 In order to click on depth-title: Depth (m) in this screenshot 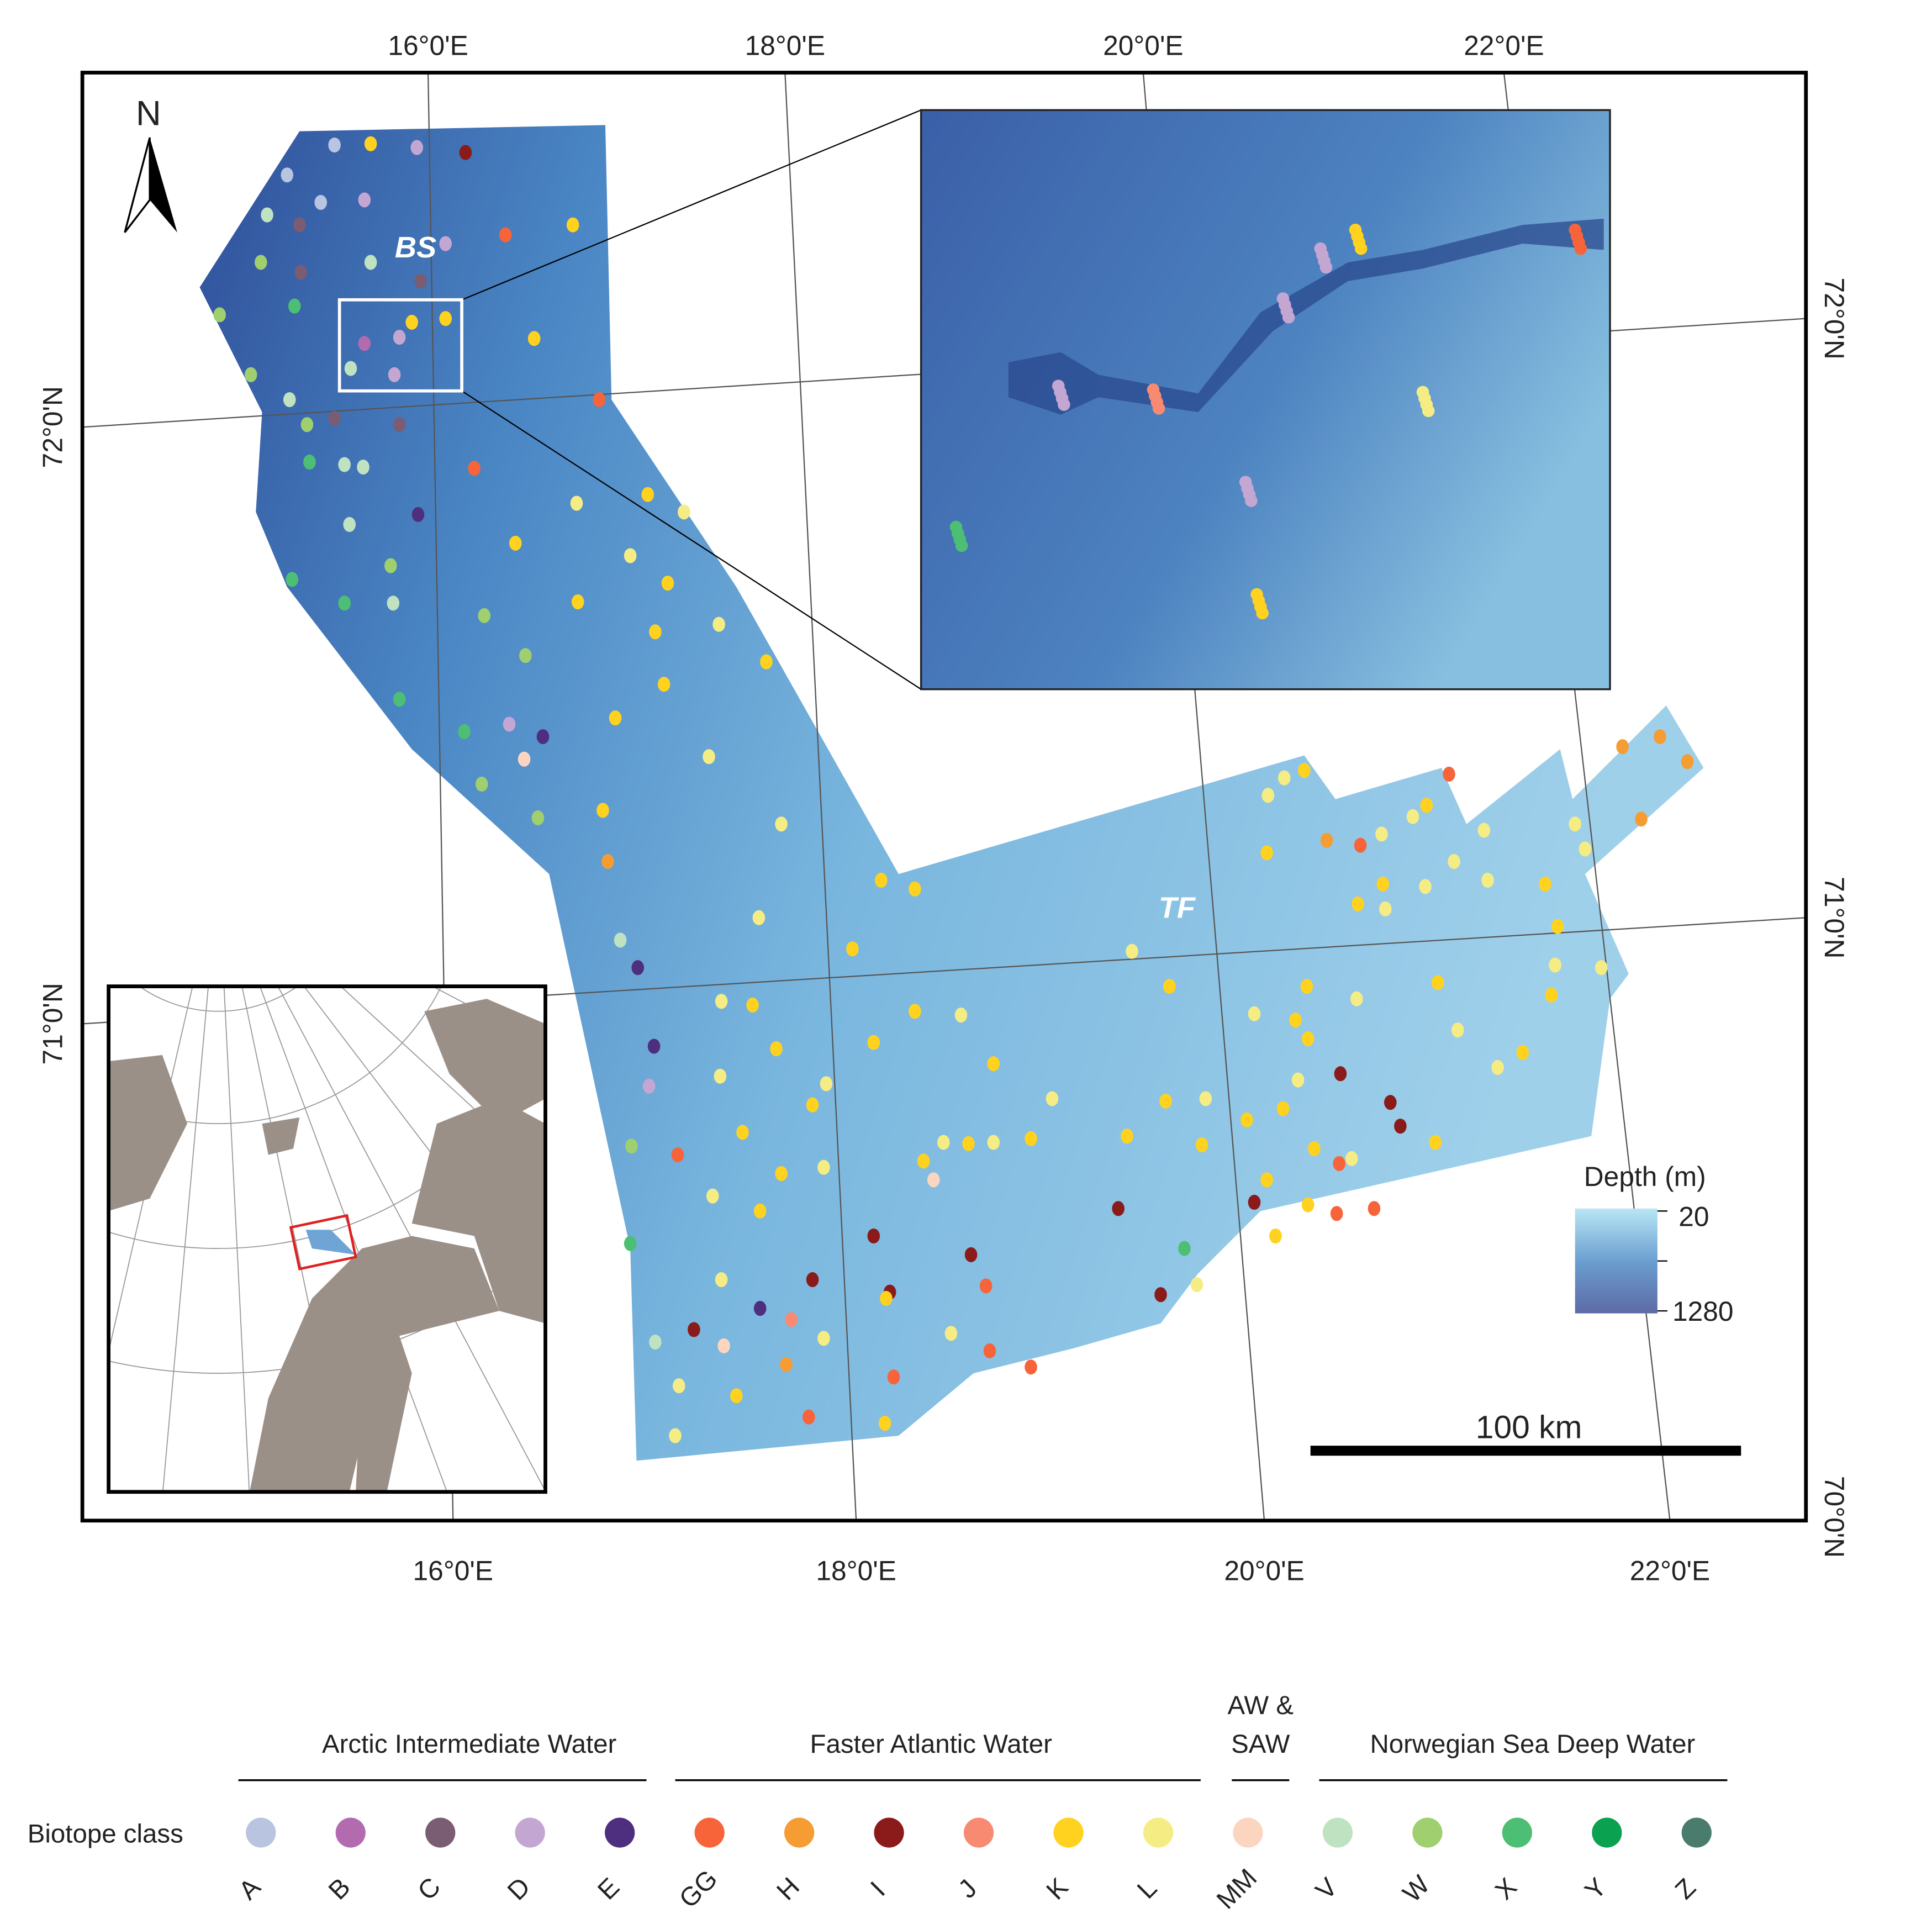, I will do `click(1645, 1177)`.